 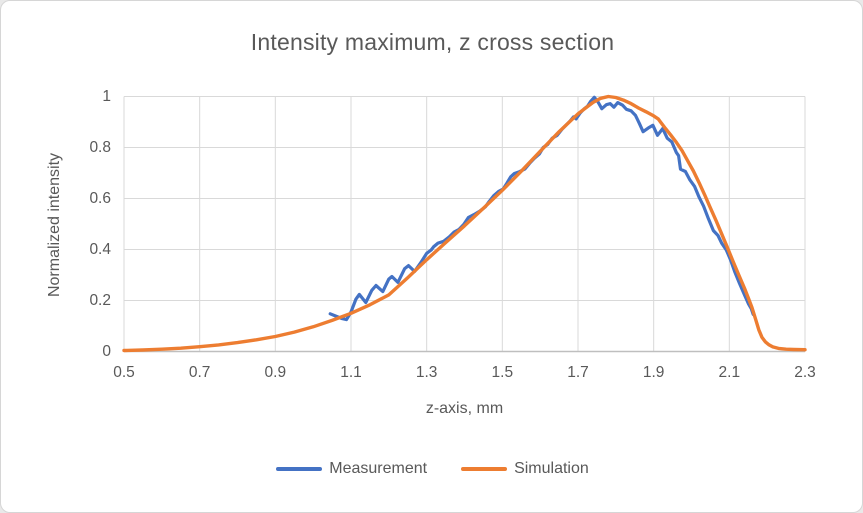 What do you see at coordinates (578, 372) in the screenshot?
I see `x-tick-label: 1.7` at bounding box center [578, 372].